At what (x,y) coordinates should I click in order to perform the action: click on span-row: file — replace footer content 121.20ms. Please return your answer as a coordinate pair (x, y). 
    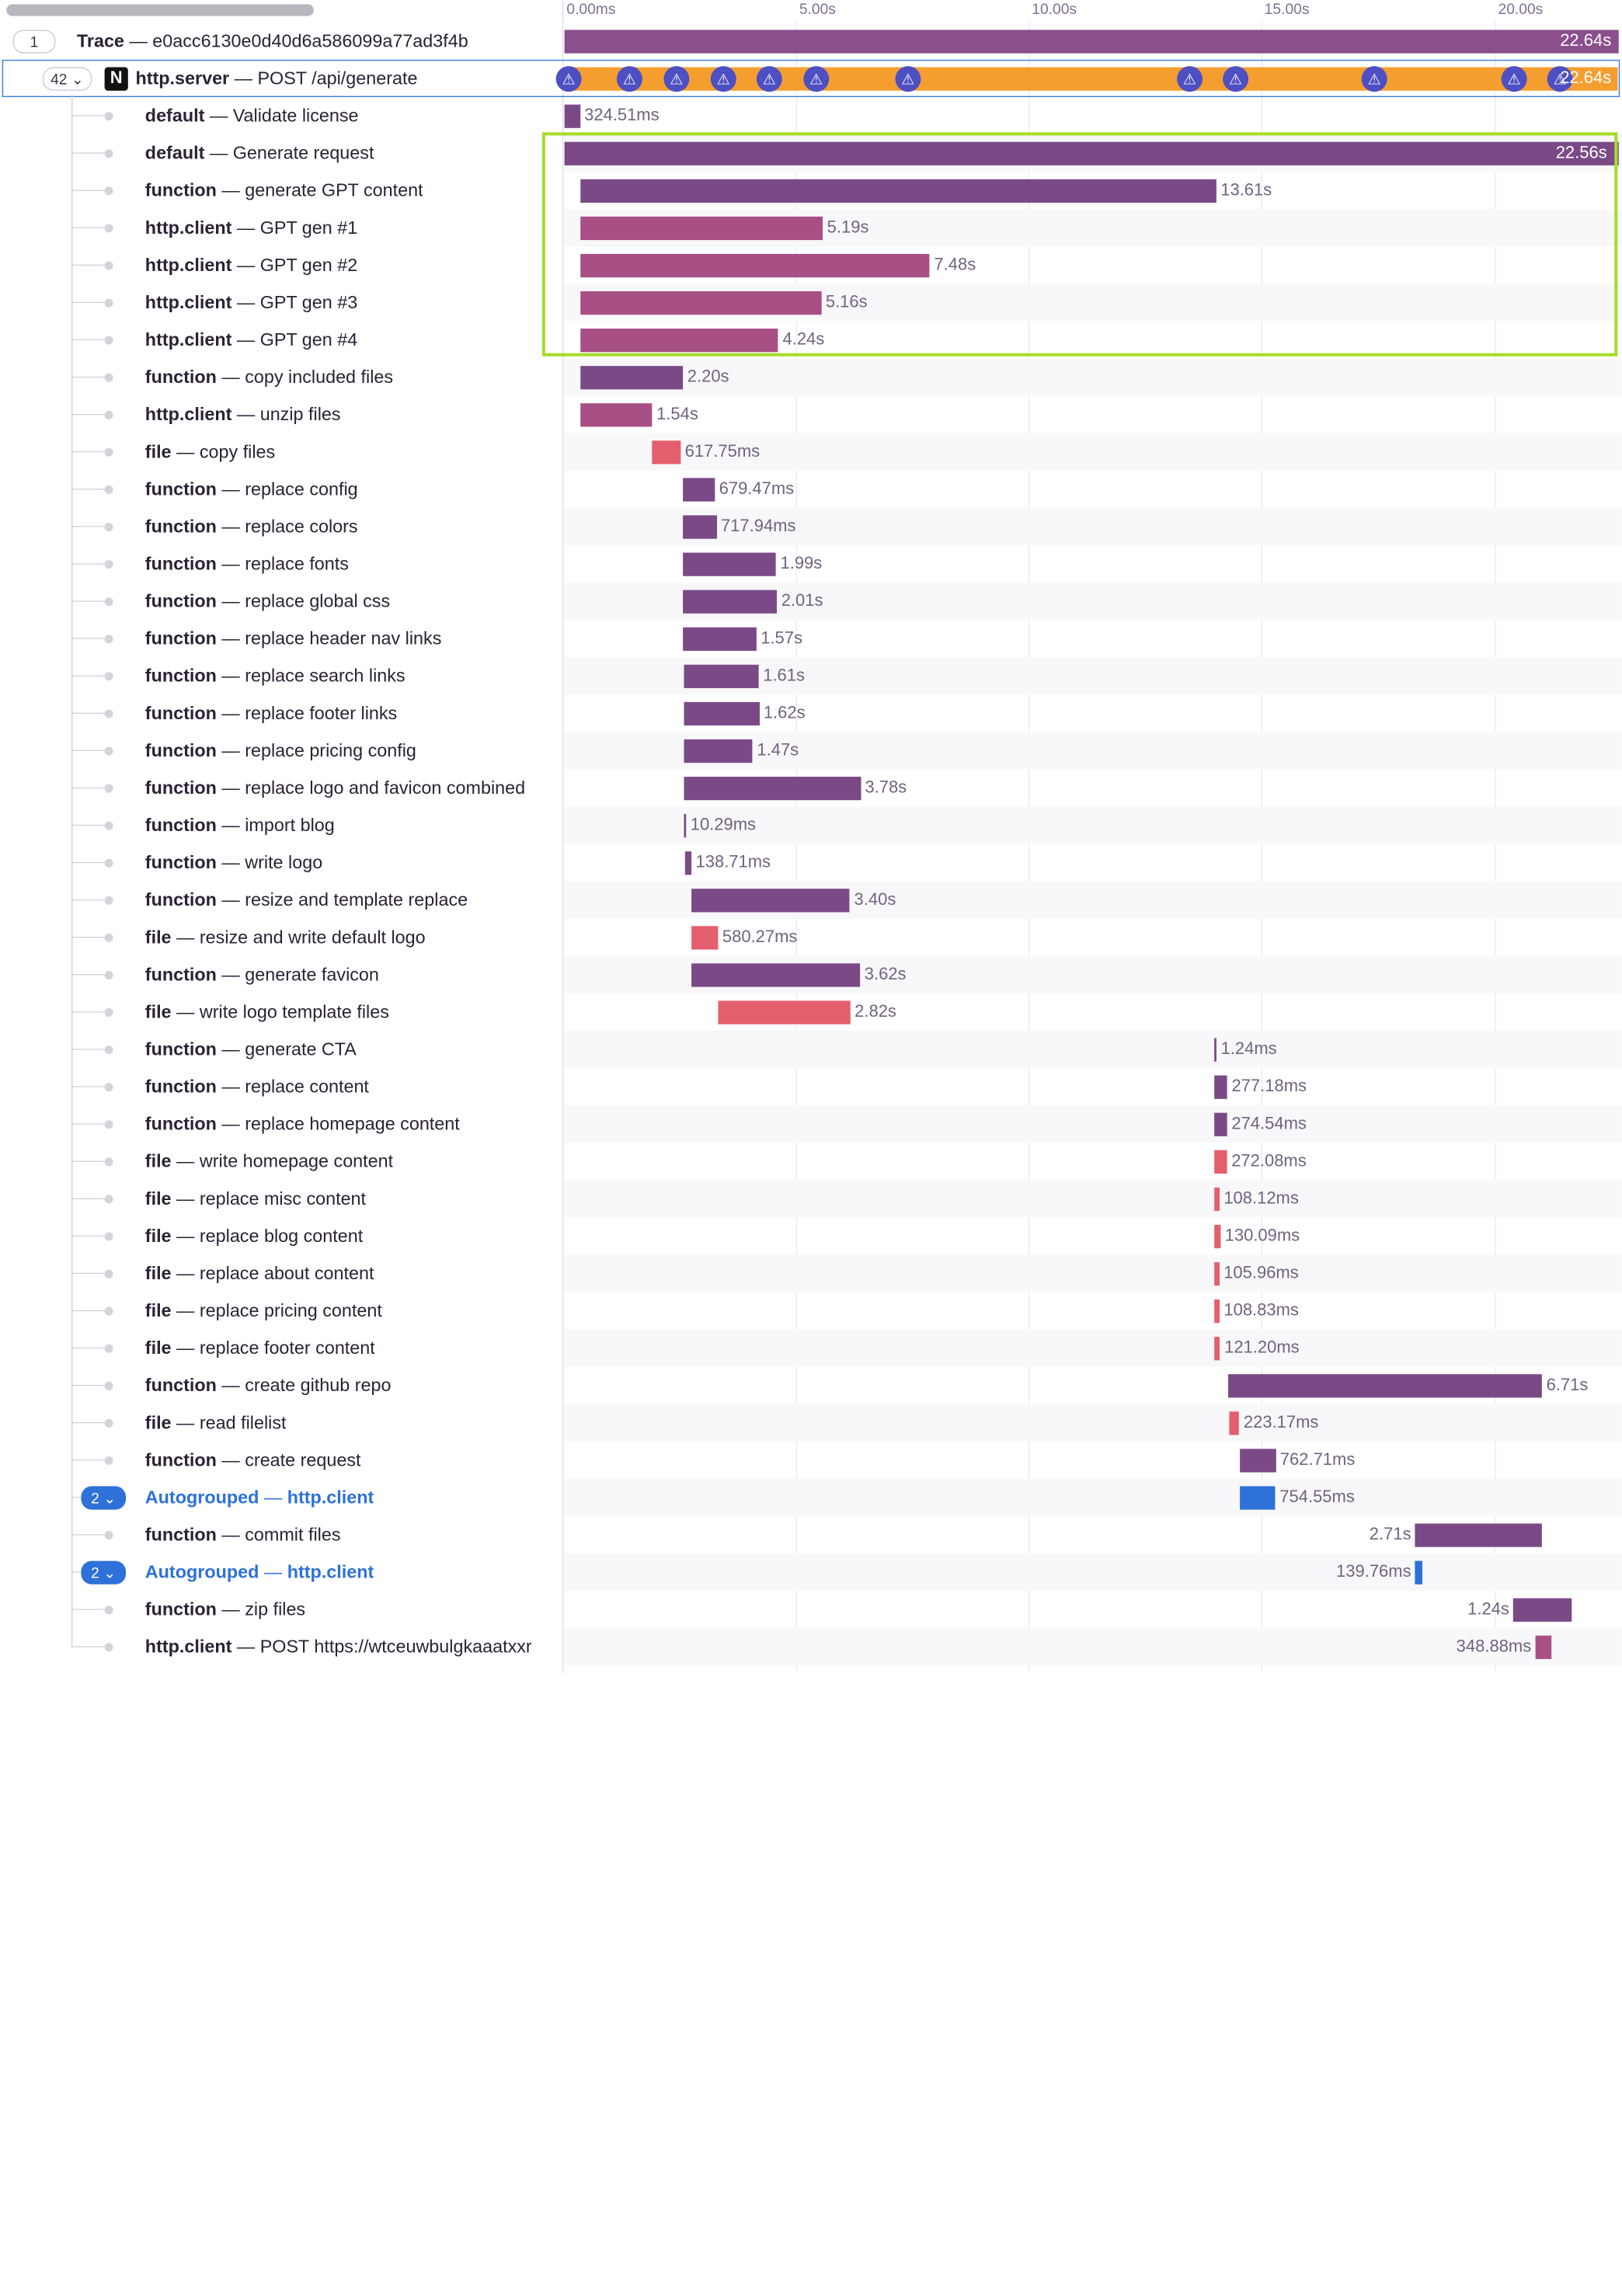
    Looking at the image, I should click on (811, 1348).